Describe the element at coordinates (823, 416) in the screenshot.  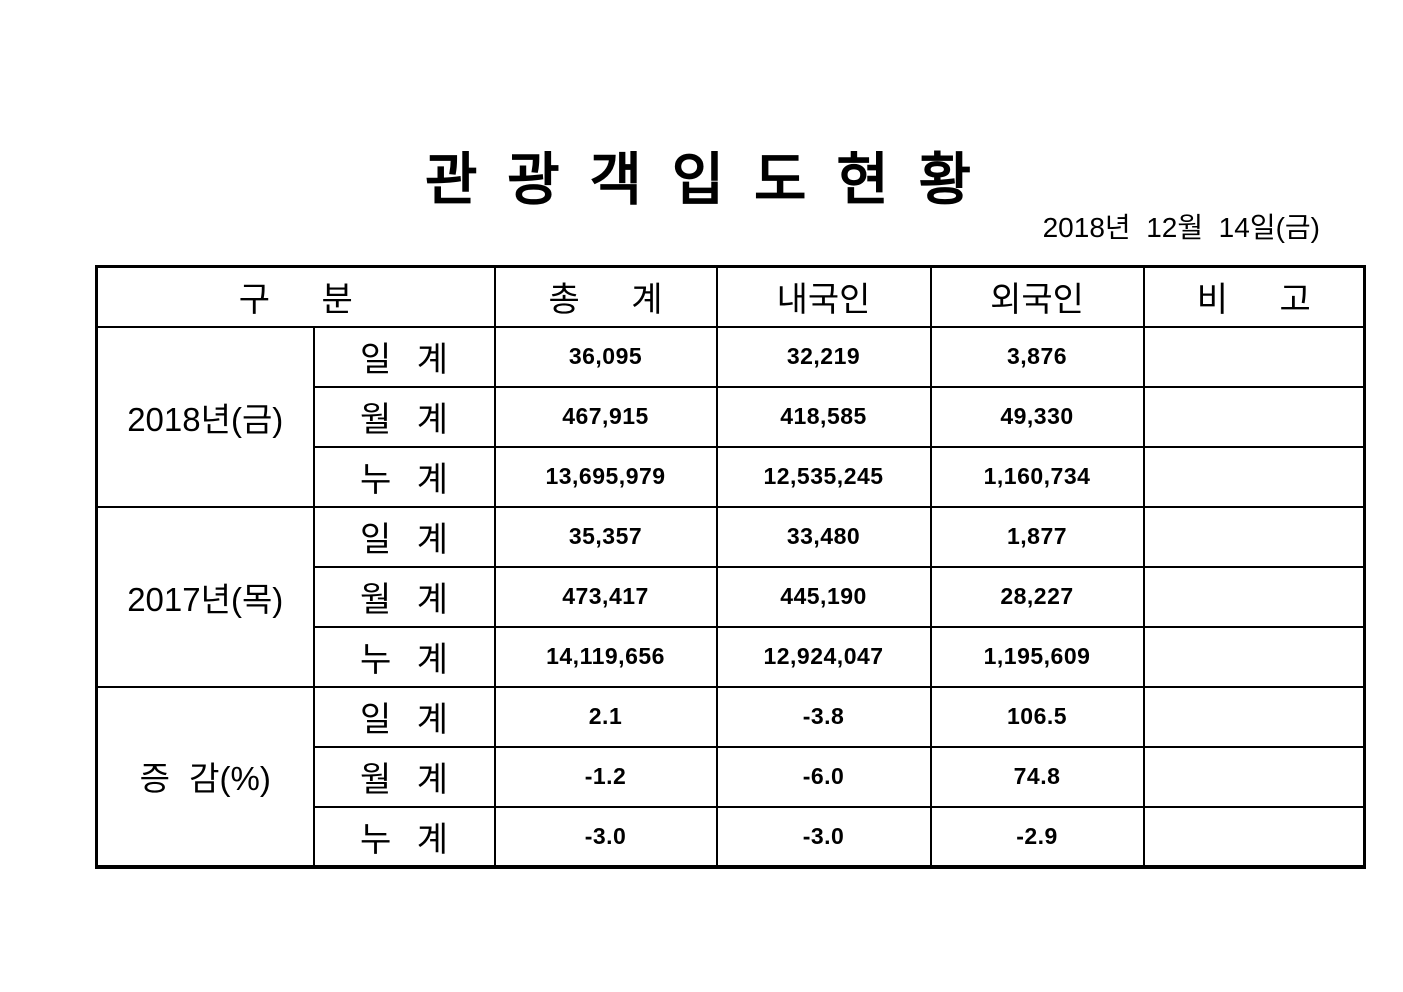
I see `cell-domestic: 418,585` at that location.